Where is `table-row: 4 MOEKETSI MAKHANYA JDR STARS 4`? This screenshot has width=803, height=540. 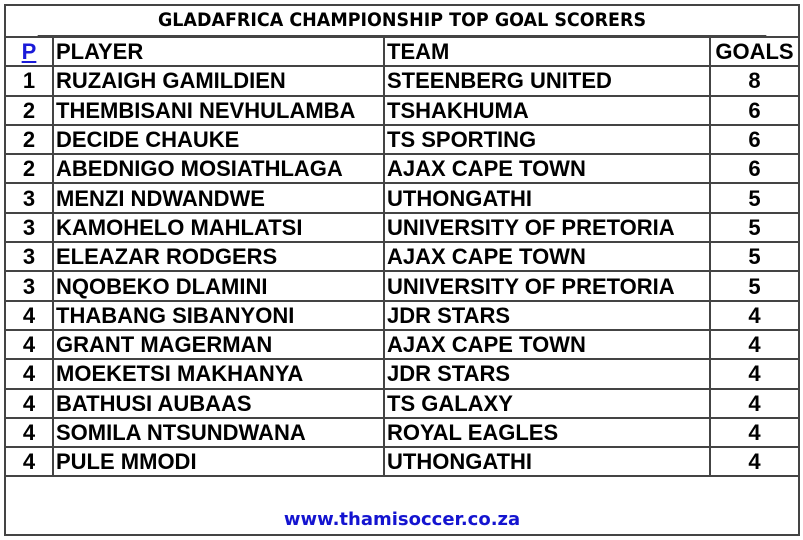
table-row: 4 MOEKETSI MAKHANYA JDR STARS 4 is located at coordinates (402, 374).